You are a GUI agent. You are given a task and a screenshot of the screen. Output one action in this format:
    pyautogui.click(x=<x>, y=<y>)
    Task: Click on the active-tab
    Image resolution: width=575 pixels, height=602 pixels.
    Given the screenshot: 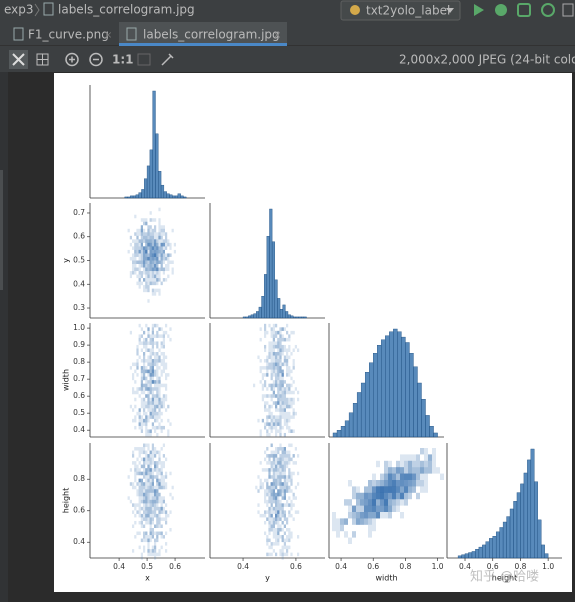 What is the action you would take?
    pyautogui.click(x=203, y=34)
    